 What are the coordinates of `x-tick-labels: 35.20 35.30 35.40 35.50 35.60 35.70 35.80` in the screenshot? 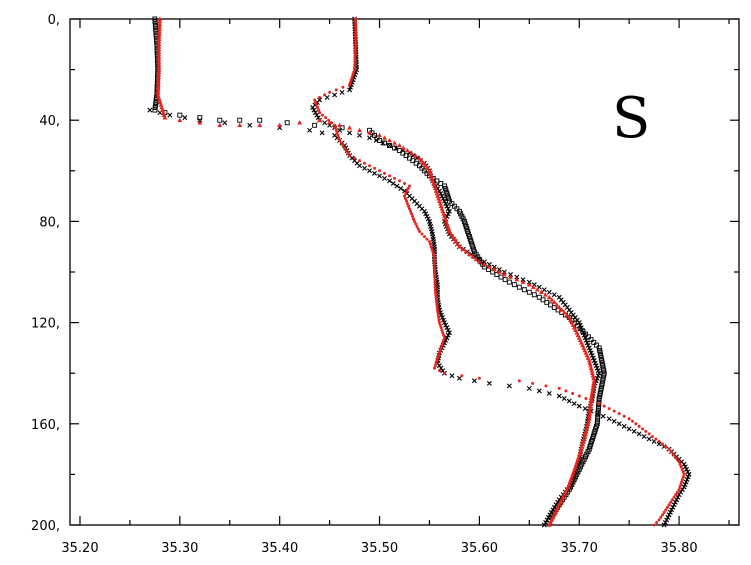 It's located at (379, 548).